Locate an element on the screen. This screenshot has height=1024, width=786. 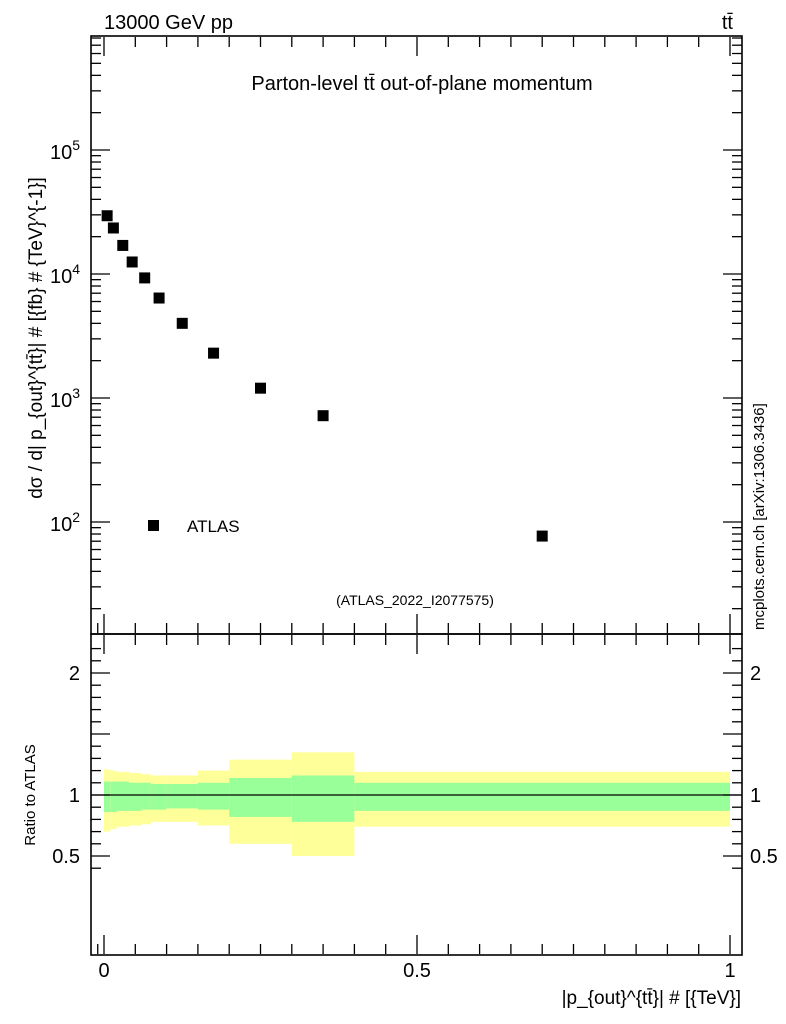
ratio-y-axis-label: Ratio to ATLAS is located at coordinates (30, 794).